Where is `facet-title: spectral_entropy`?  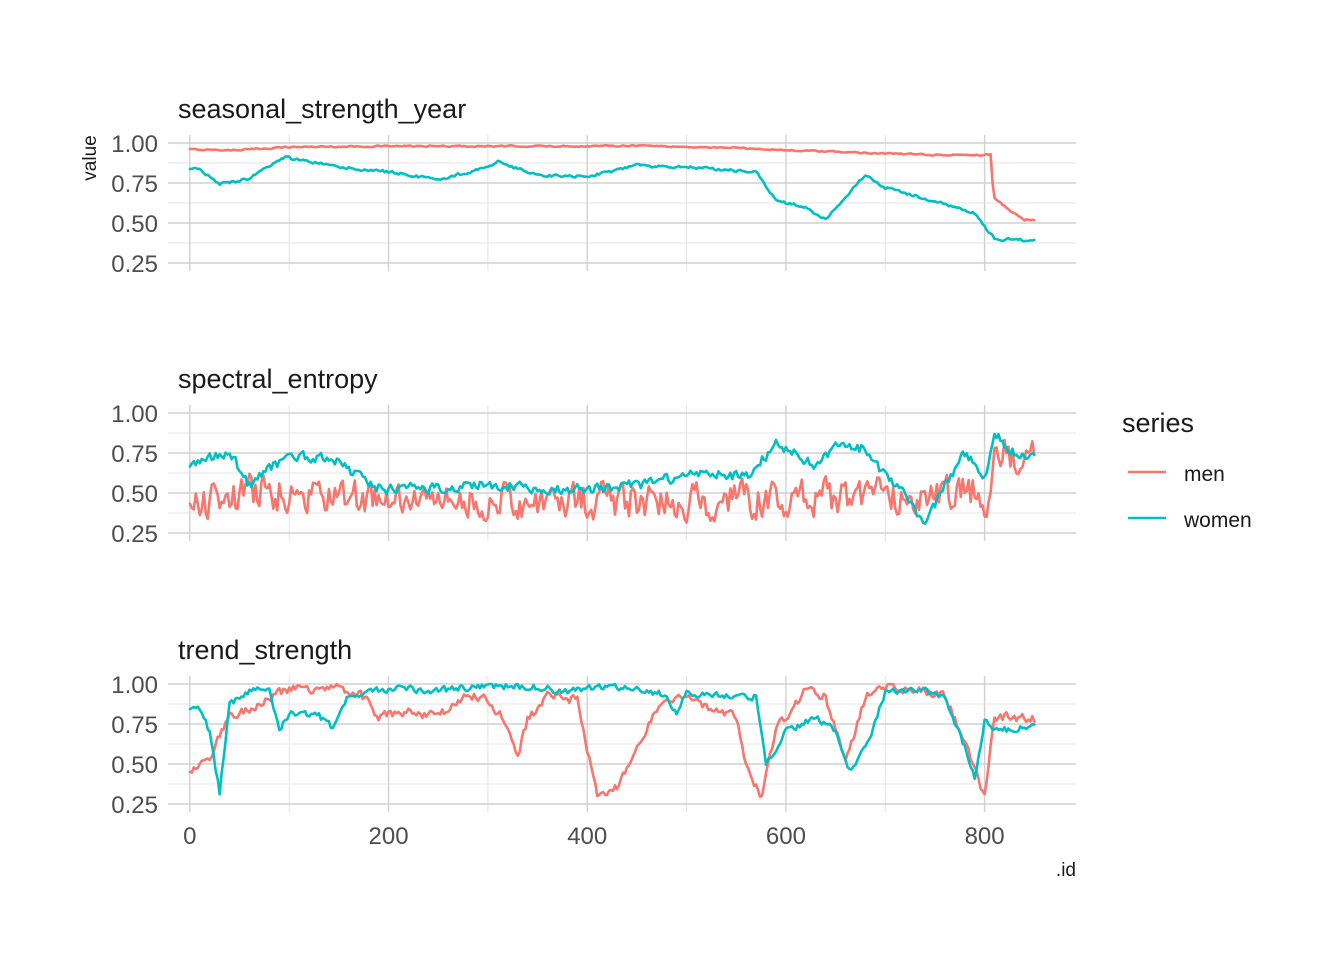 facet-title: spectral_entropy is located at coordinates (278, 379).